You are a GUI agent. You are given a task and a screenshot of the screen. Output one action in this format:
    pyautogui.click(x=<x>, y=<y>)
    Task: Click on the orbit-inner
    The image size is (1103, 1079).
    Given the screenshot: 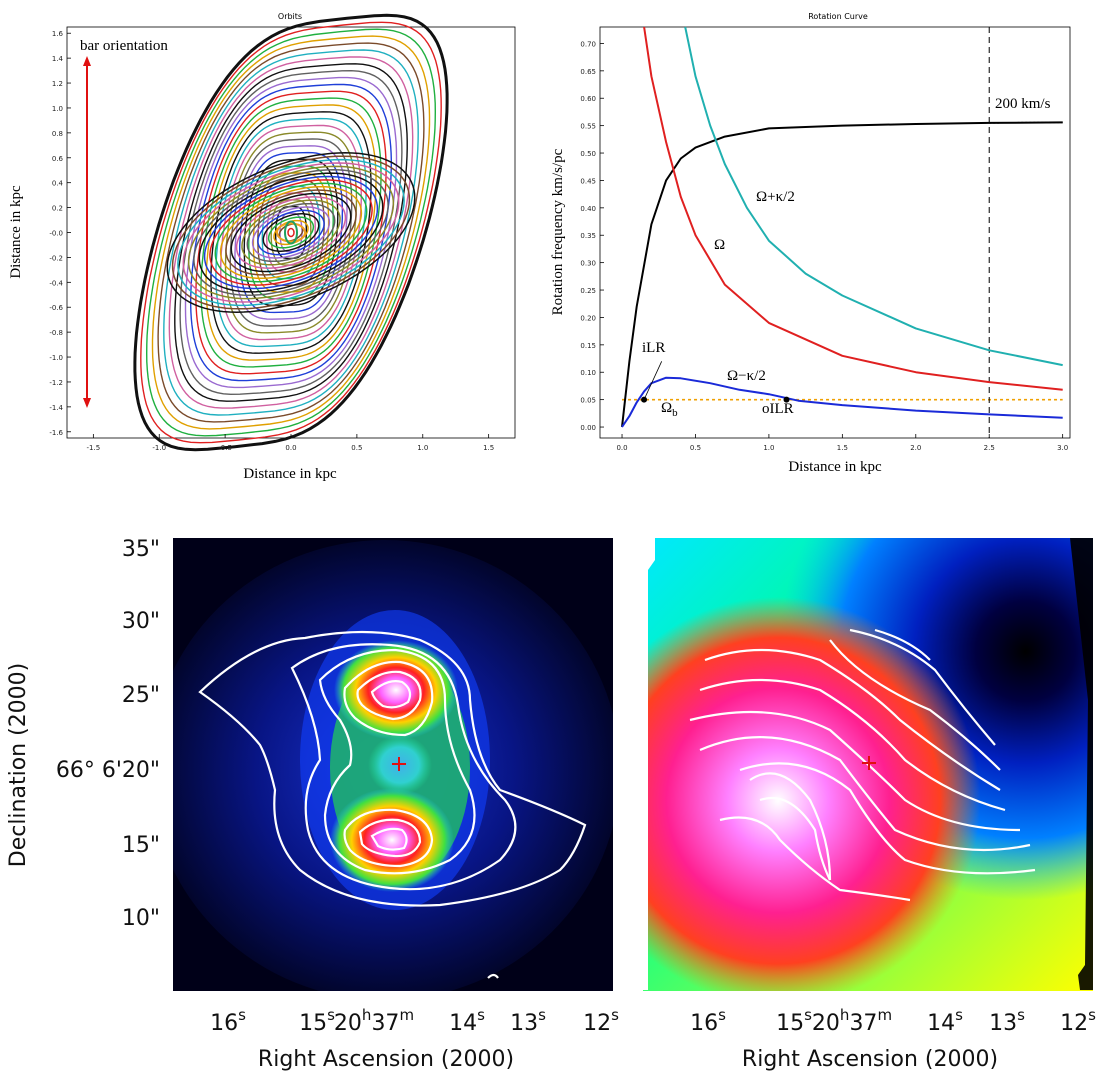 What is the action you would take?
    pyautogui.click(x=291, y=232)
    